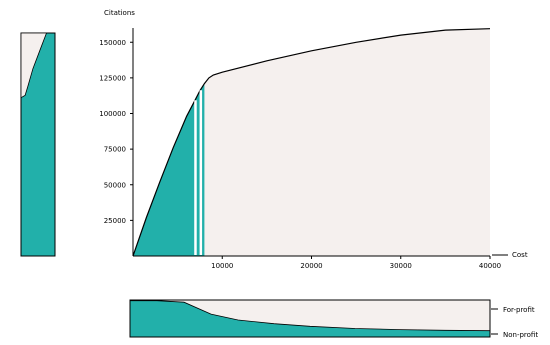 Image resolution: width=550 pixels, height=345 pixels. Describe the element at coordinates (169, 169) in the screenshot. I see `filled-area` at that location.